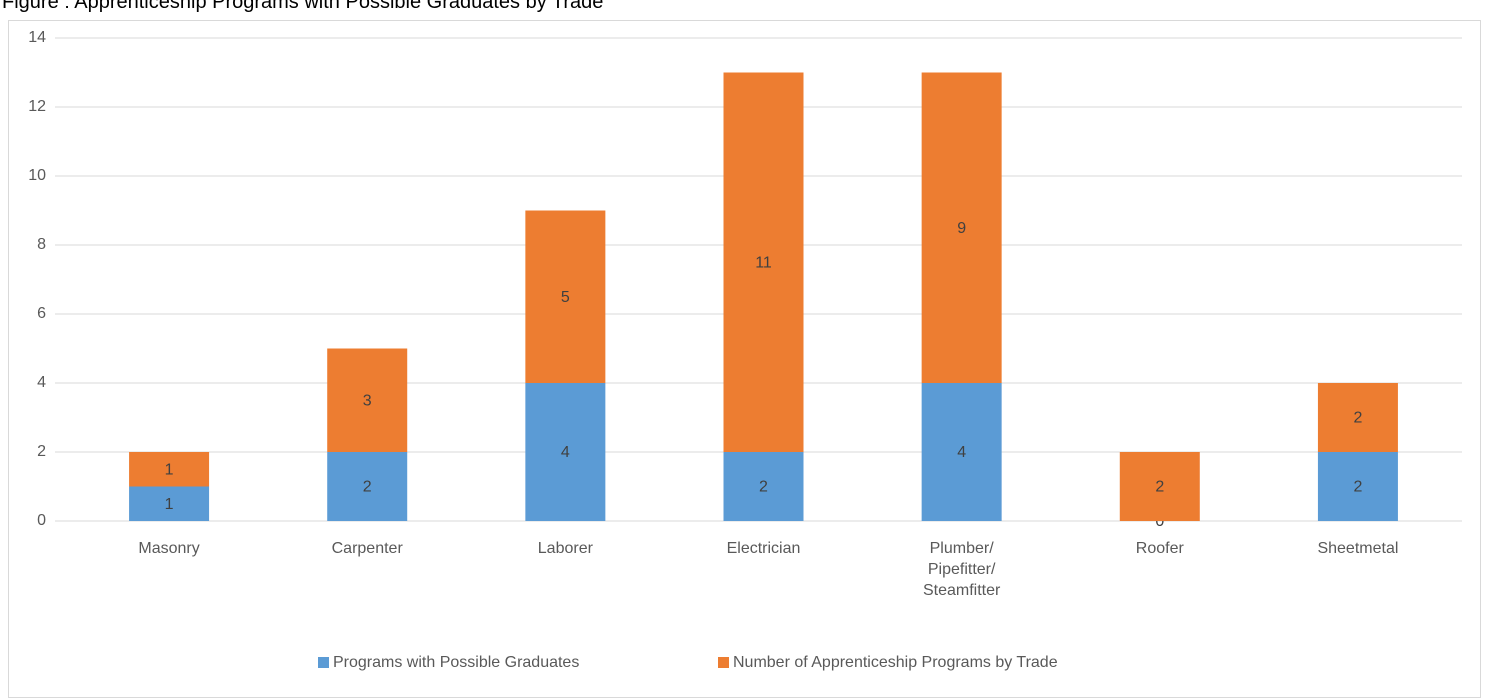  Describe the element at coordinates (41, 244) in the screenshot. I see `y-tick-label: 8` at that location.